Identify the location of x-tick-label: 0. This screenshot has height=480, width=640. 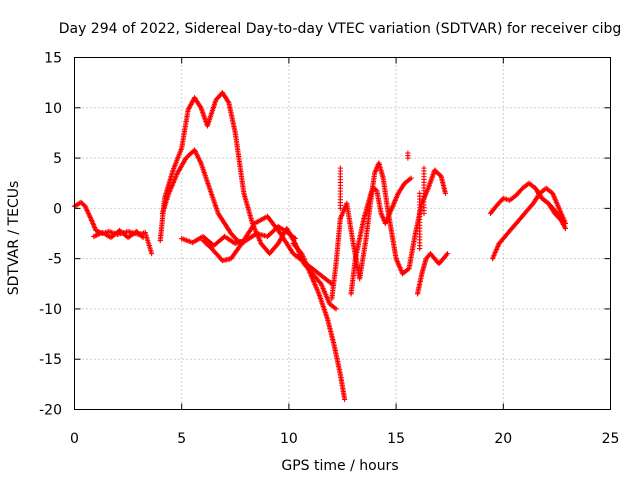
(74, 439).